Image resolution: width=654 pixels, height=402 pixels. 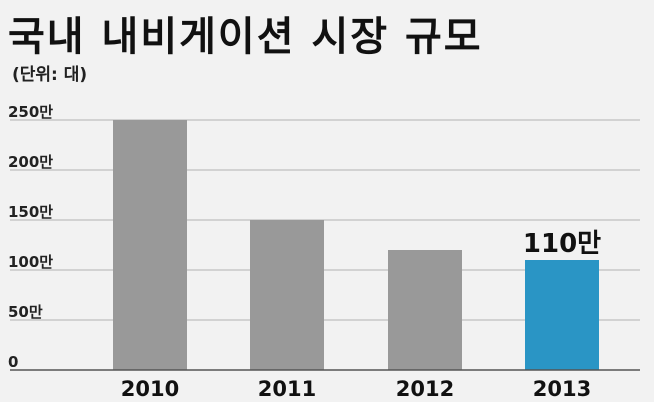 What do you see at coordinates (245, 37) in the screenshot?
I see `chart-title: 국내 내비게이션 시장 규모` at bounding box center [245, 37].